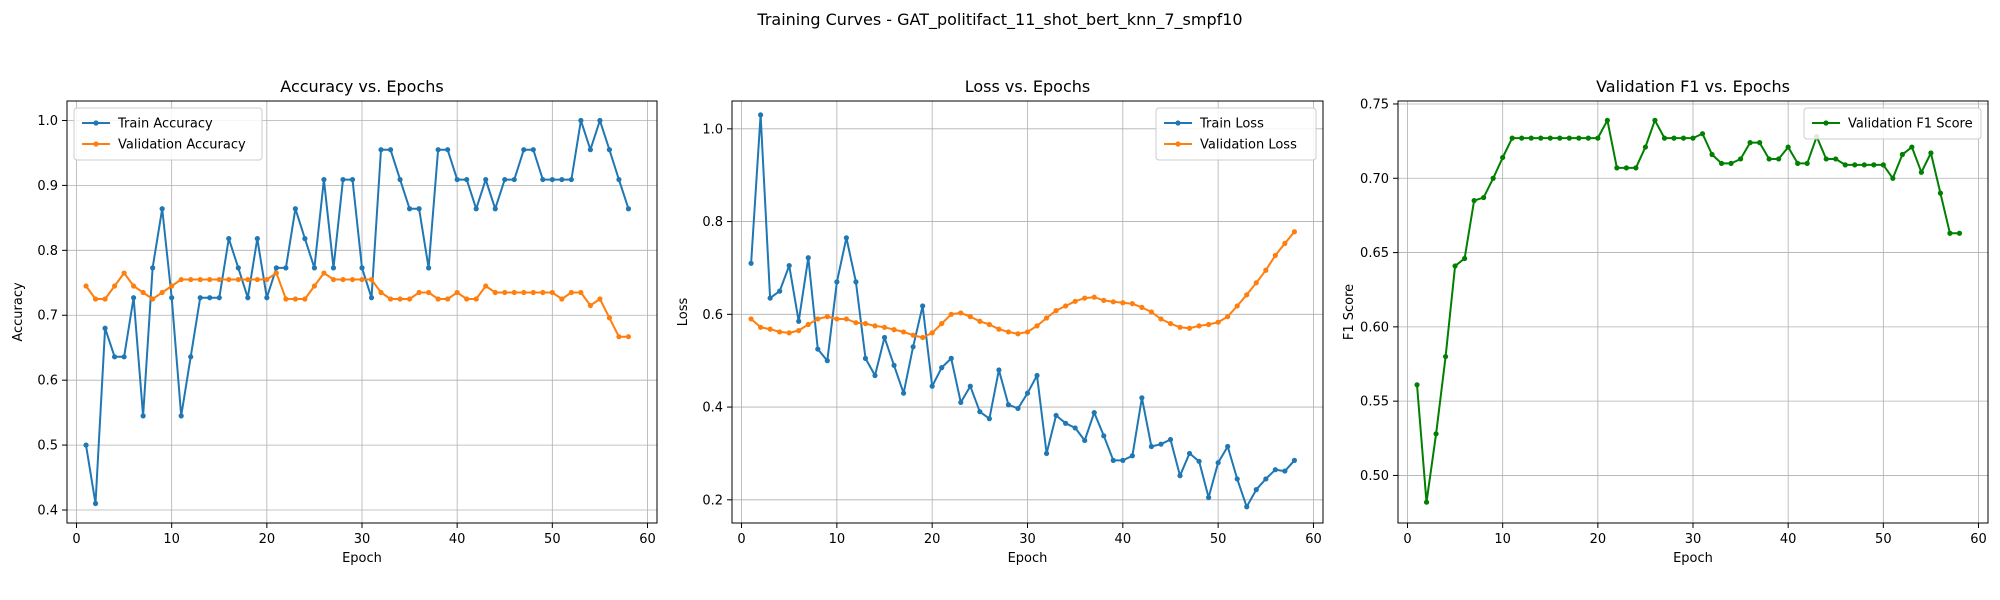 Image resolution: width=2000 pixels, height=600 pixels. Describe the element at coordinates (1598, 539) in the screenshot. I see `x-tick-label: 20` at that location.